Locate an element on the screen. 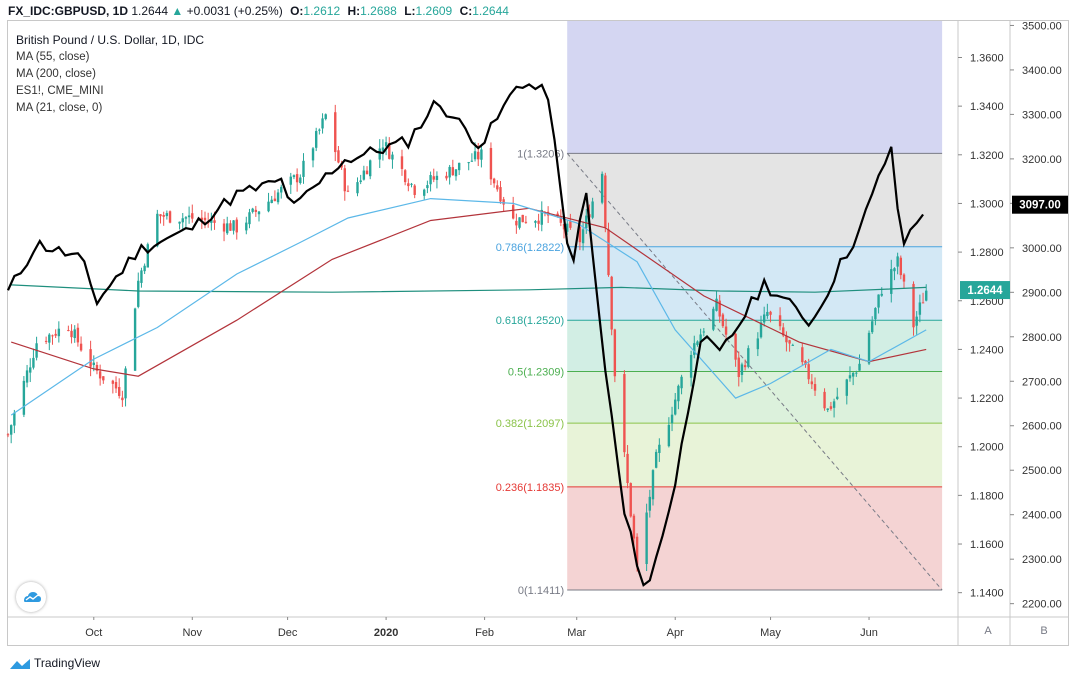  ma21-line is located at coordinates (469, 288).